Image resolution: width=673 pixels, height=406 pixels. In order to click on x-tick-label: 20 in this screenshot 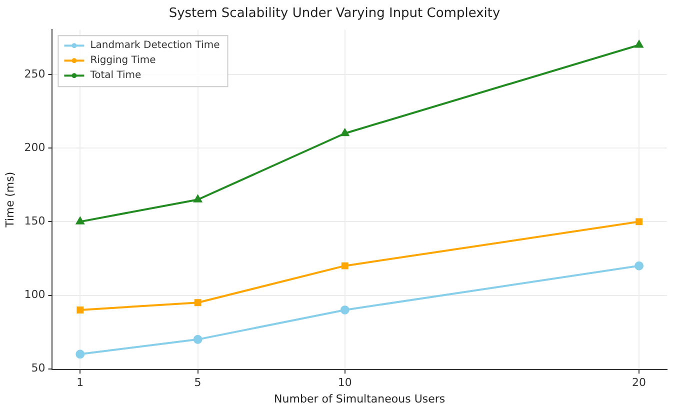, I will do `click(639, 383)`.